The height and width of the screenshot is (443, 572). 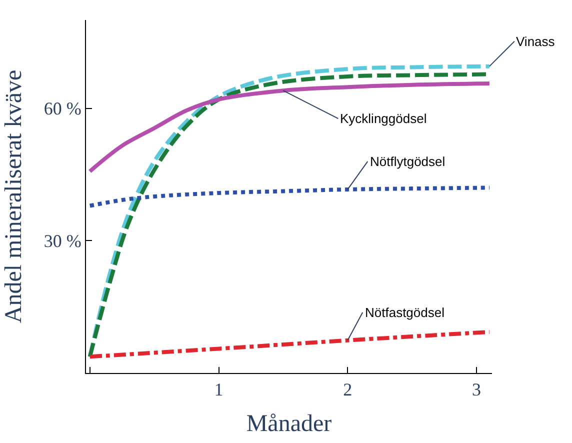 I want to click on text: Vinass, so click(x=536, y=41).